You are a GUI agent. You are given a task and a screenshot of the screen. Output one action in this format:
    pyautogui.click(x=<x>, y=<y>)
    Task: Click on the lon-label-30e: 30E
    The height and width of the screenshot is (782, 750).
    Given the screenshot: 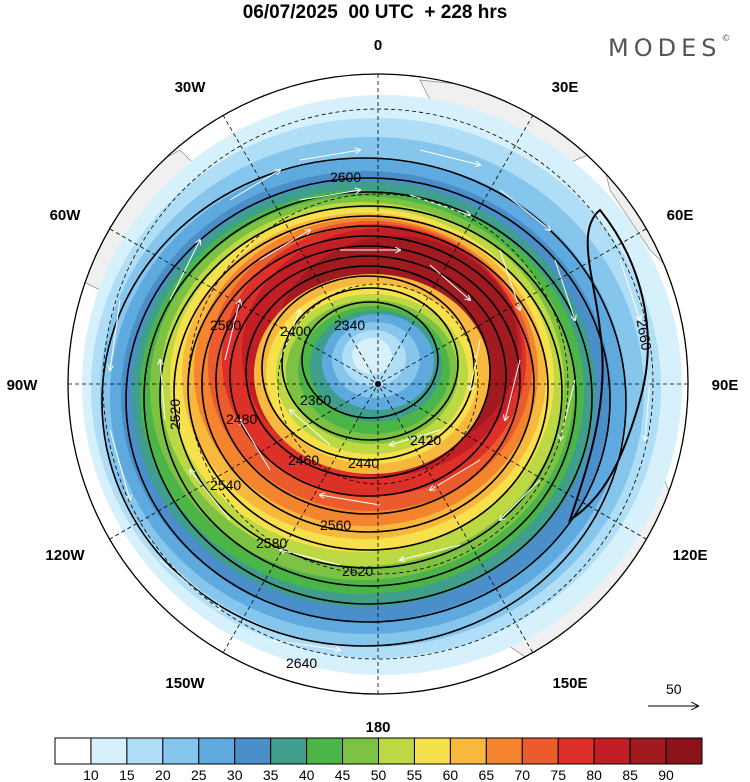 What is the action you would take?
    pyautogui.click(x=565, y=87)
    